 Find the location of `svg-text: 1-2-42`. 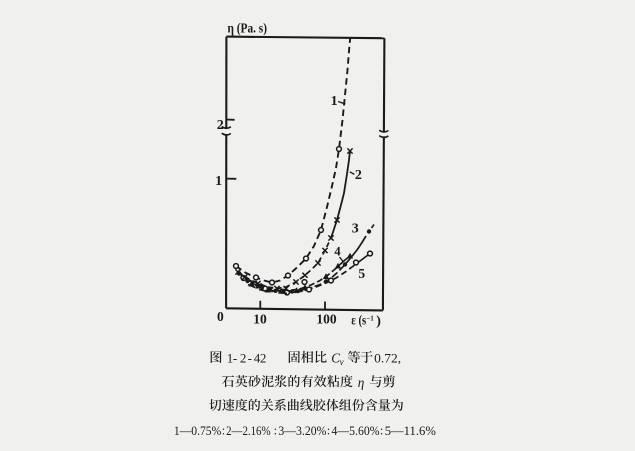

svg-text: 1-2-42 is located at coordinates (247, 357).